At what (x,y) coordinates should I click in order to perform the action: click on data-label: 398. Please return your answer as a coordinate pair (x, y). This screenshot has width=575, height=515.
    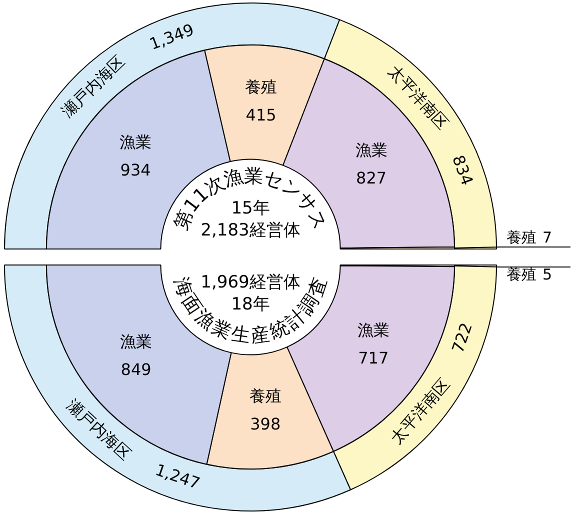
    Looking at the image, I should click on (265, 424).